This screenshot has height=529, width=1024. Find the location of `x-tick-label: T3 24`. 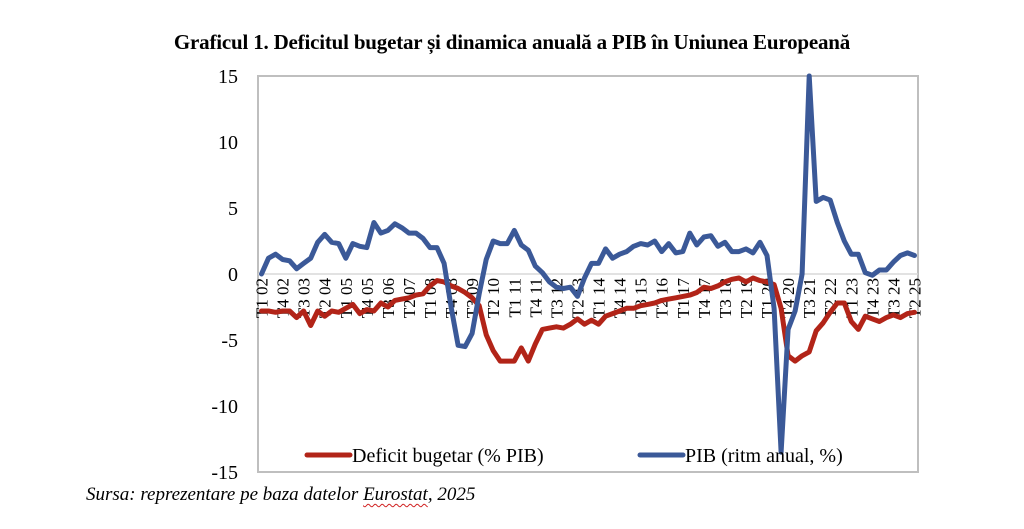

x-tick-label: T3 24 is located at coordinates (893, 298).